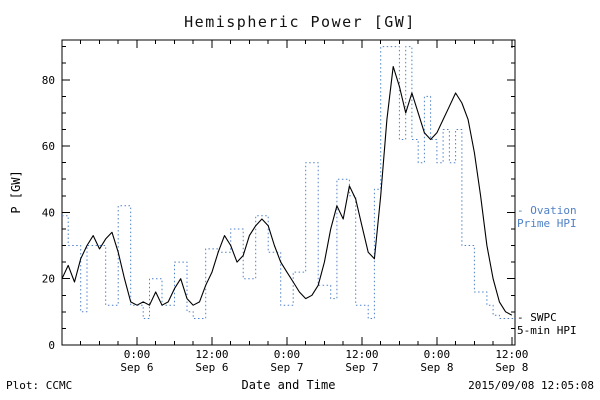  I want to click on svg-text: 80, so click(48, 80).